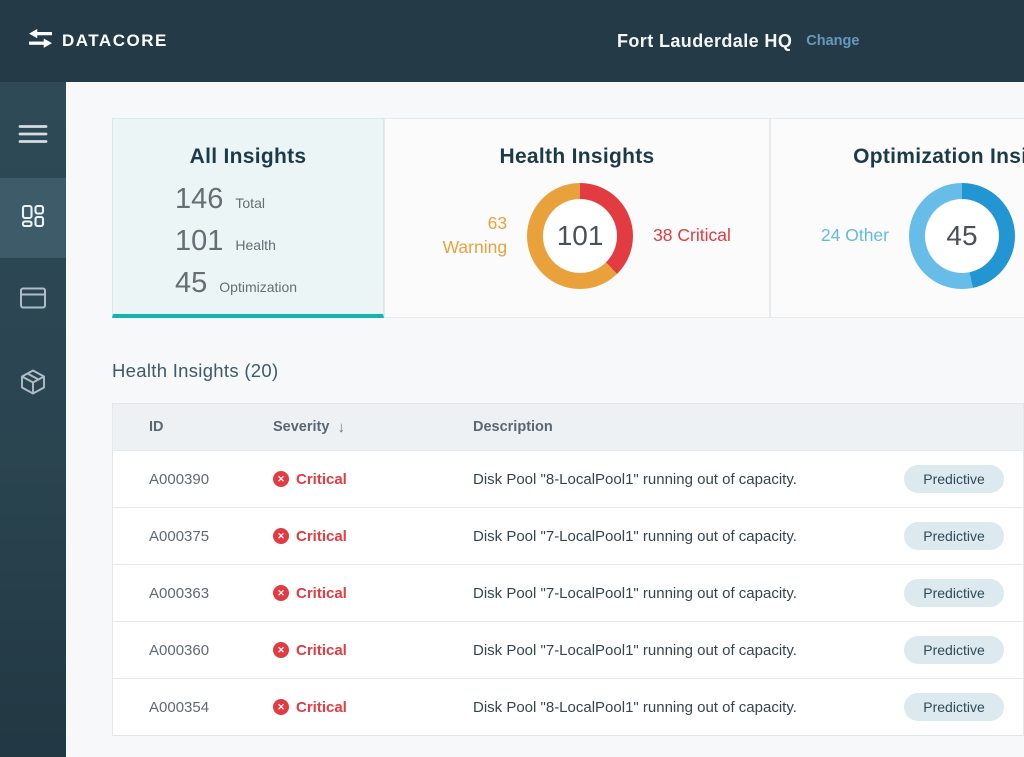 The width and height of the screenshot is (1024, 757). Describe the element at coordinates (465, 235) in the screenshot. I see `warning-legend: 63 Warning` at that location.